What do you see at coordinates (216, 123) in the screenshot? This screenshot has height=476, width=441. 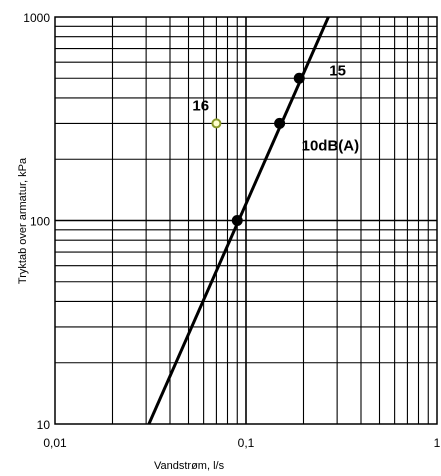 I see `point-16-marker` at bounding box center [216, 123].